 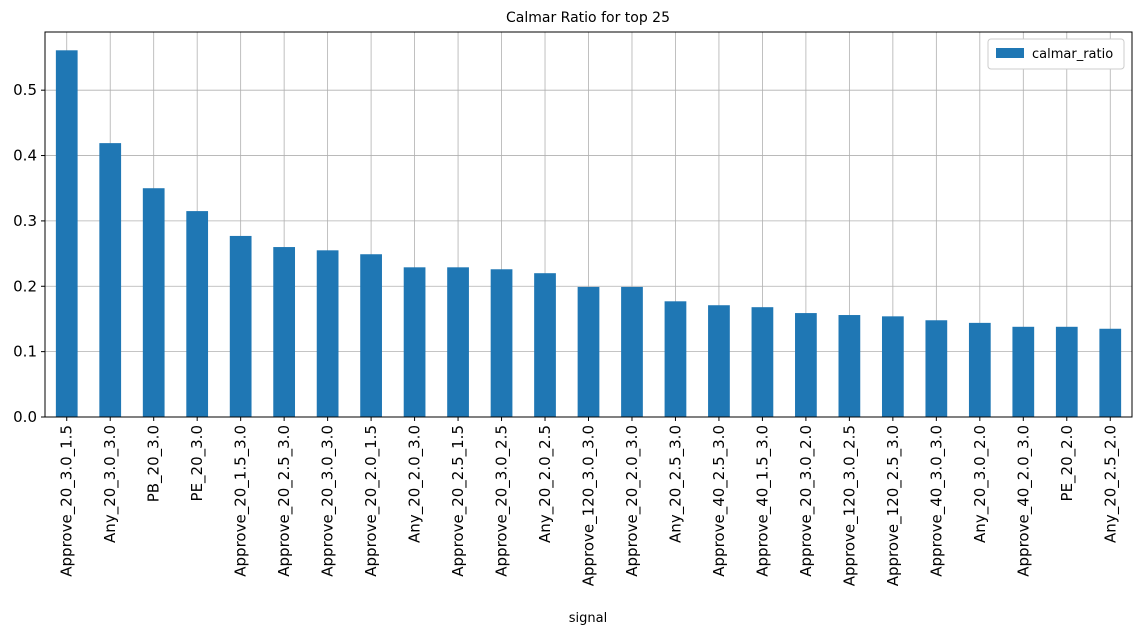 What do you see at coordinates (893, 505) in the screenshot?
I see `x-tick-label: Approve_120_2.5_3.0` at bounding box center [893, 505].